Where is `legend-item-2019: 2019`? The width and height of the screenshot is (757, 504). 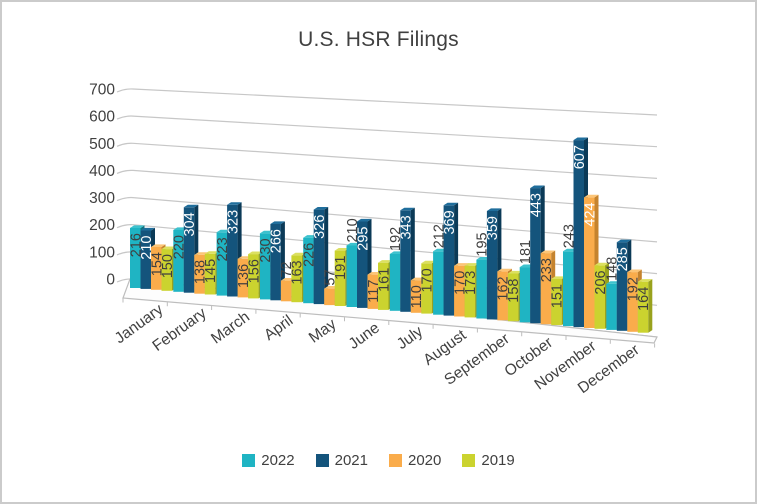 legend-item-2019: 2019 is located at coordinates (488, 460).